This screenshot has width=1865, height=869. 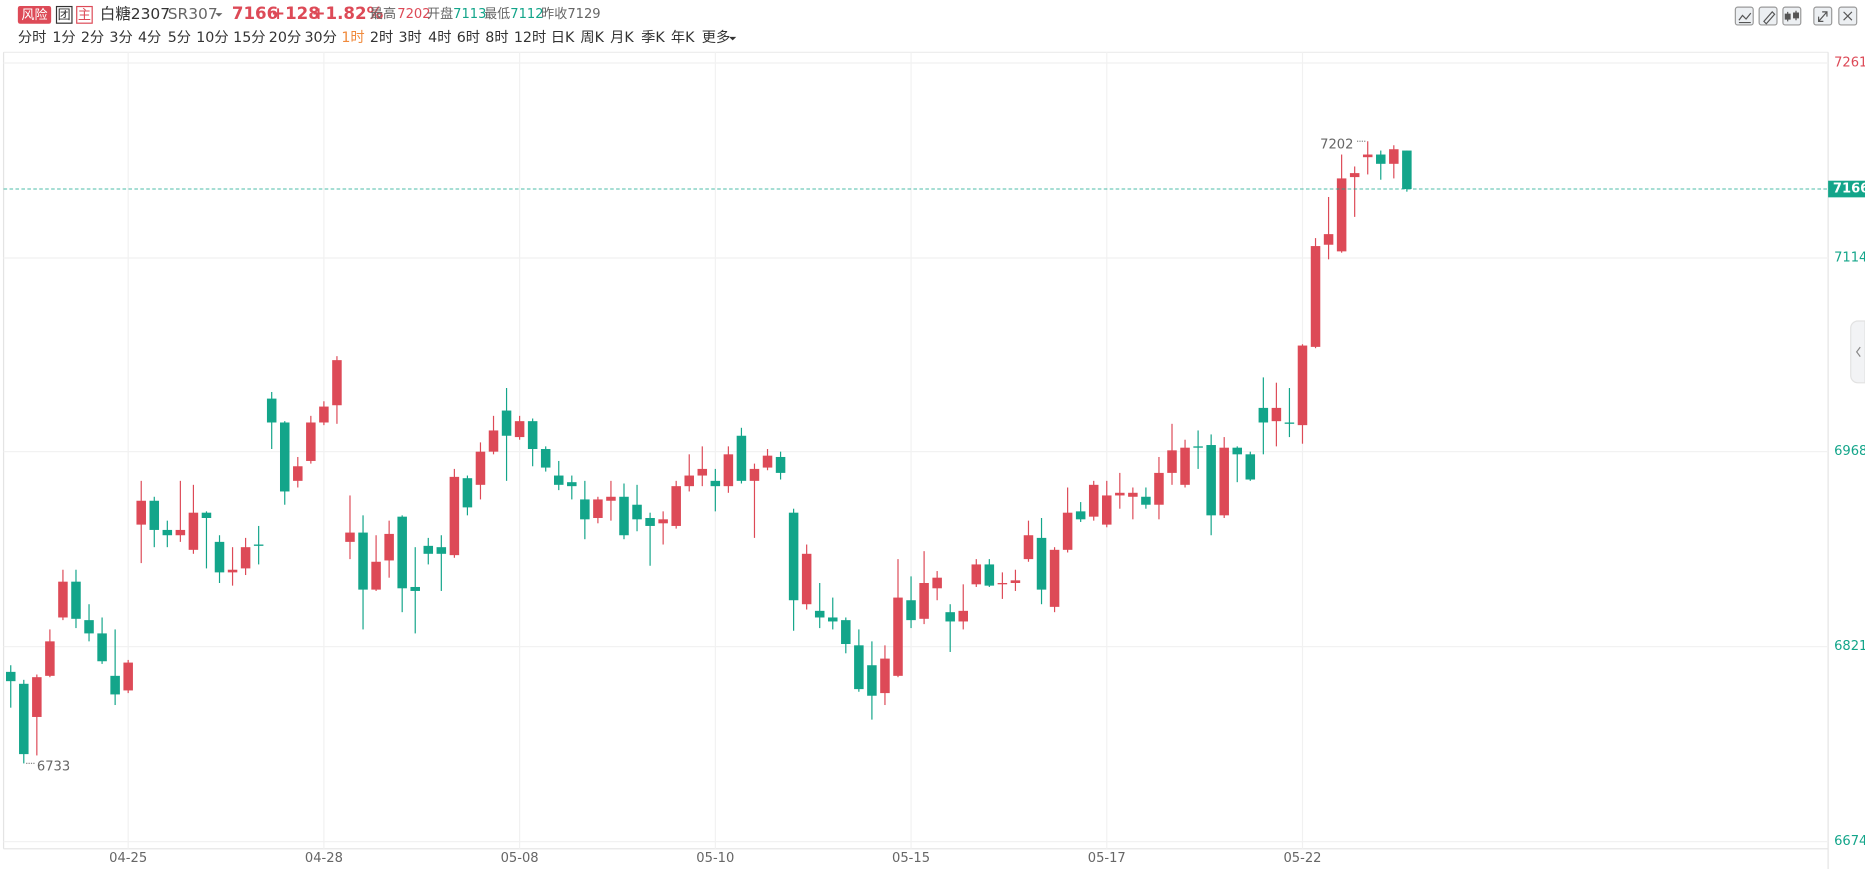 What do you see at coordinates (1107, 858) in the screenshot?
I see `x-tick-label: 05-17` at bounding box center [1107, 858].